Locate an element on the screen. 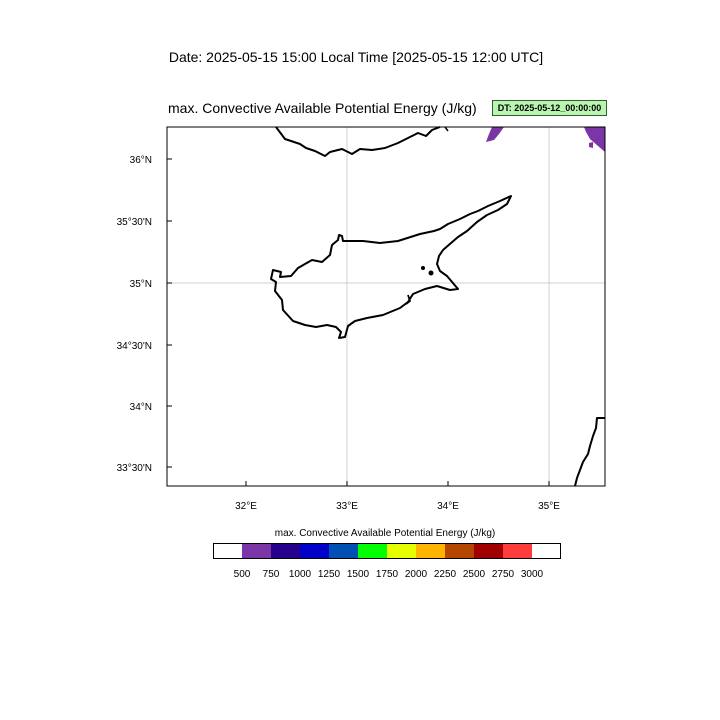 This screenshot has height=720, width=720. colorbar-label: 2250 is located at coordinates (445, 574).